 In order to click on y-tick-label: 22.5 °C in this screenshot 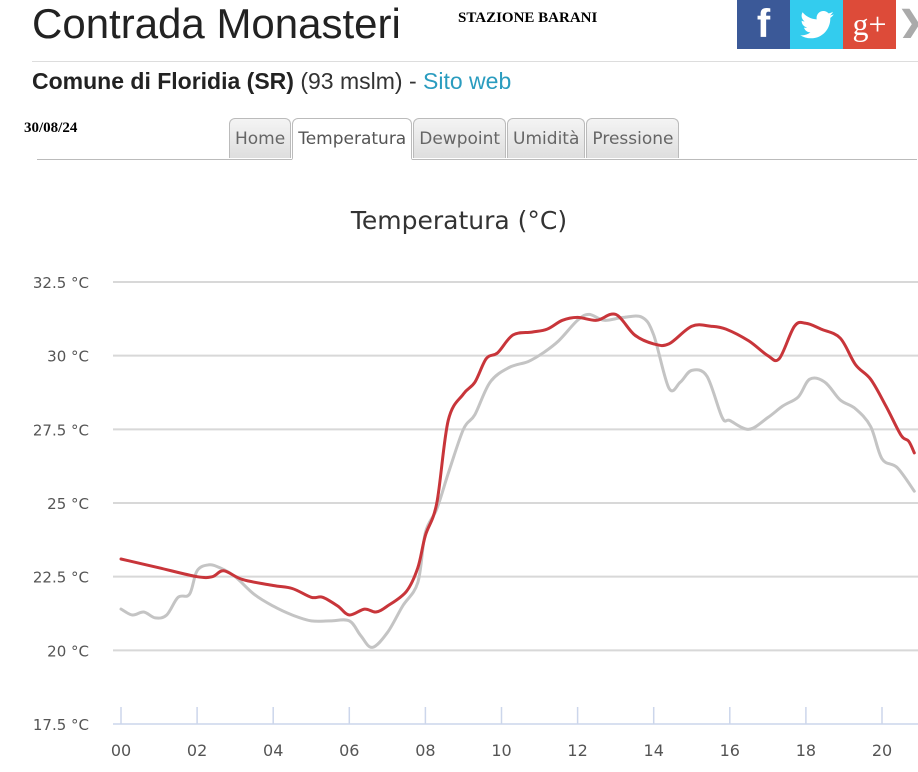, I will do `click(61, 578)`.